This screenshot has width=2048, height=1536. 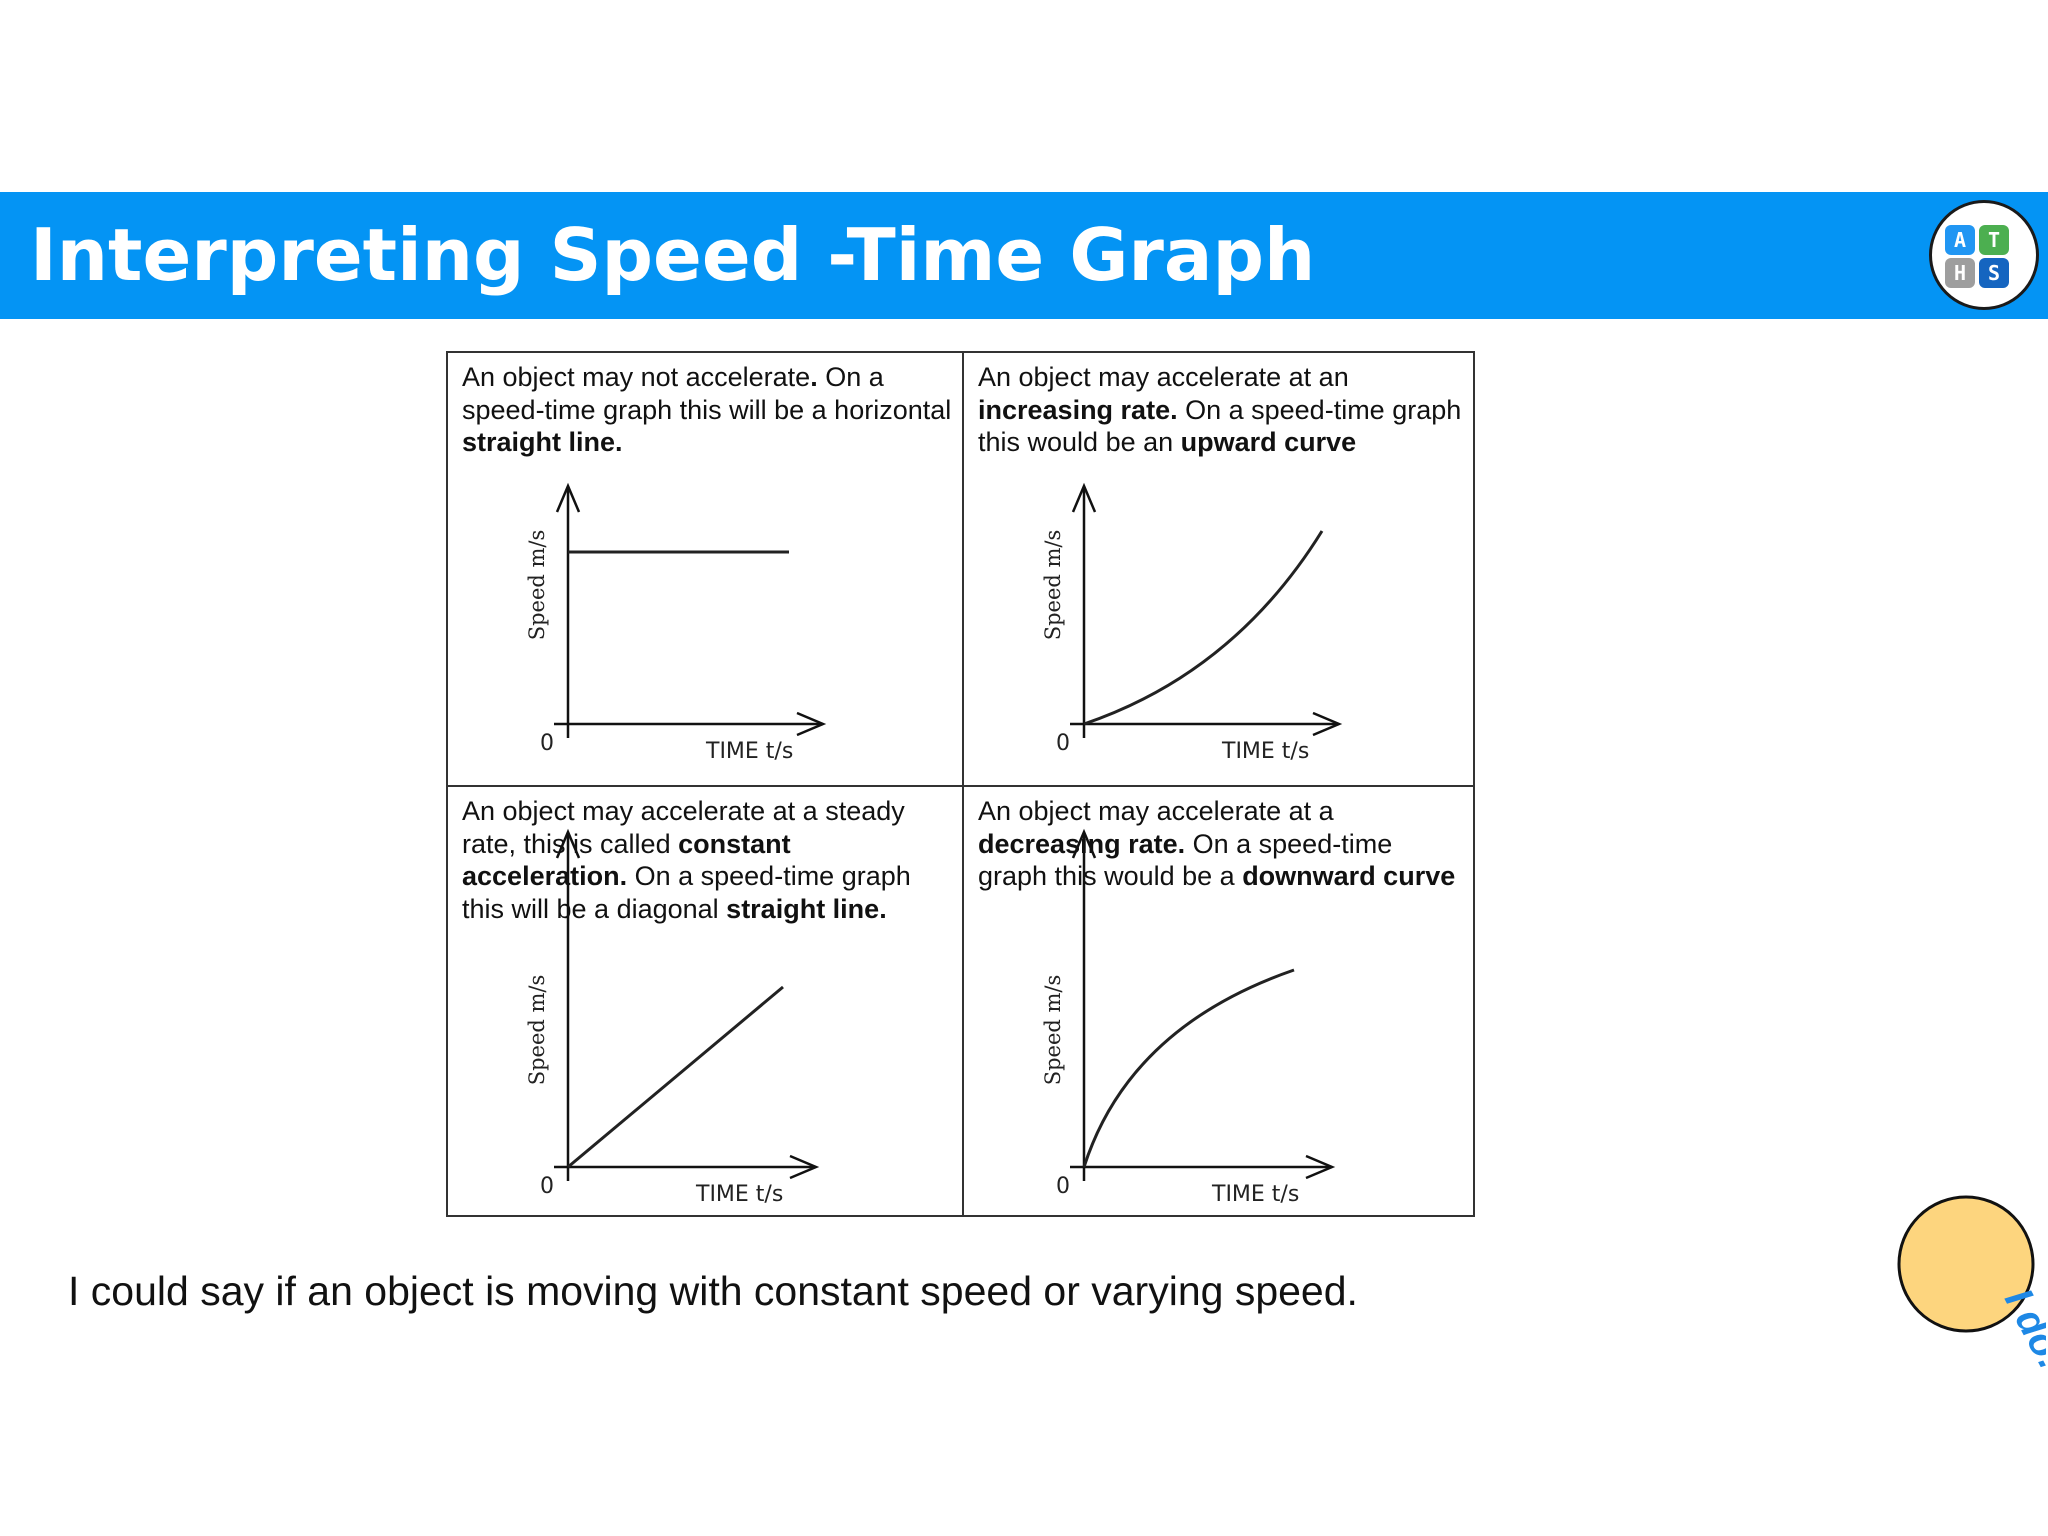 What do you see at coordinates (1960, 240) in the screenshot?
I see `logo-tile-a: A` at bounding box center [1960, 240].